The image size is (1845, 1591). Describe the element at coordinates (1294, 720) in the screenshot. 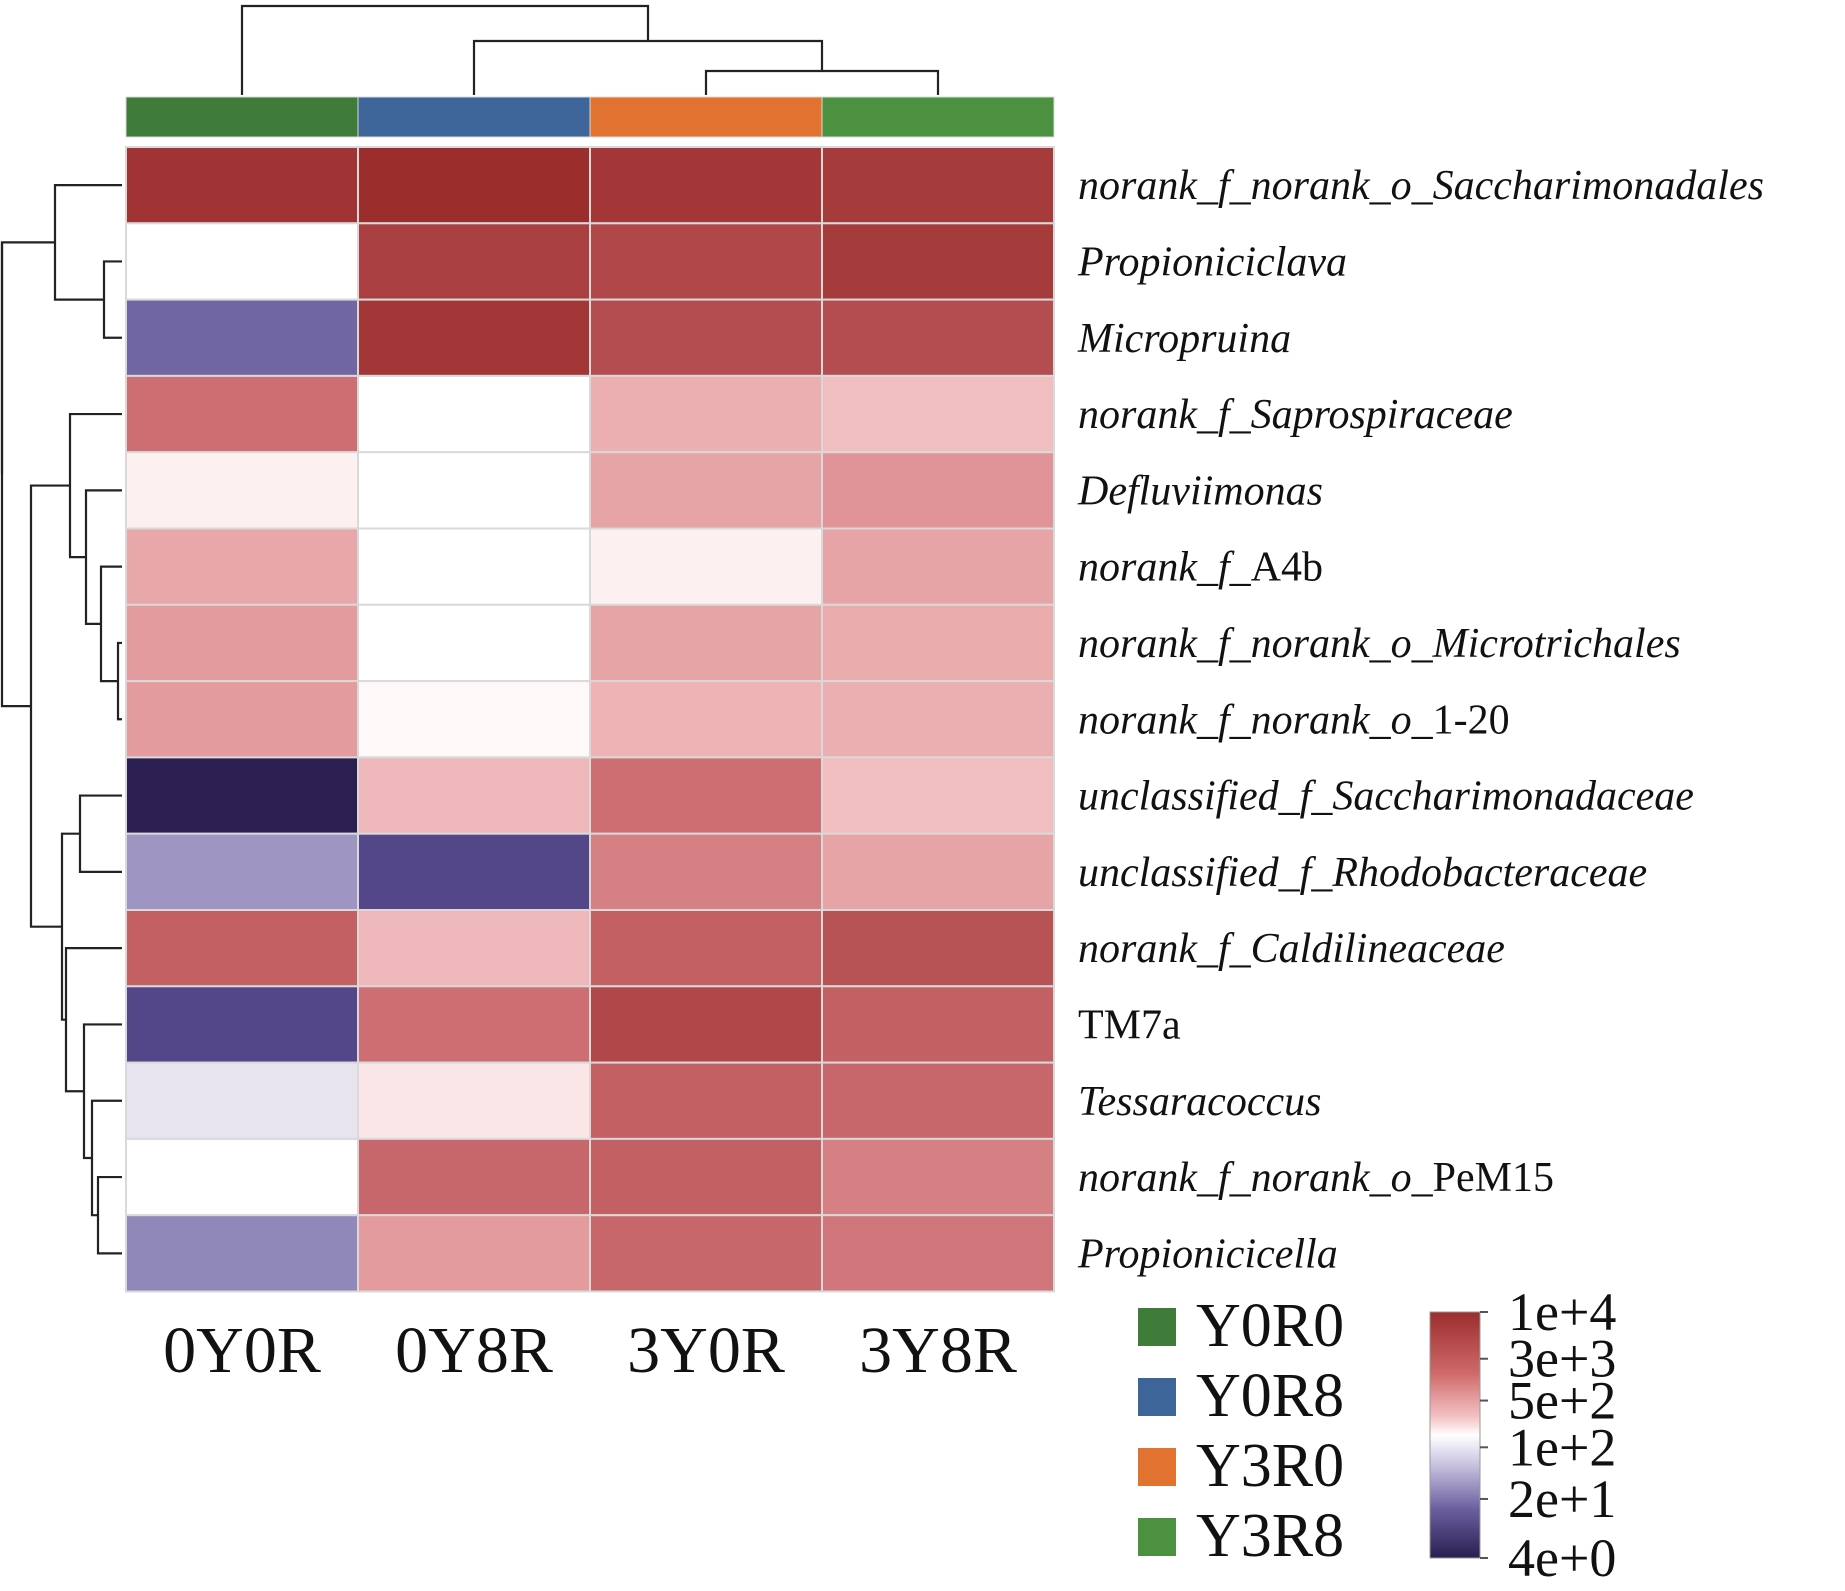

I see `row-label: norank_f_norank_o_1-20` at that location.